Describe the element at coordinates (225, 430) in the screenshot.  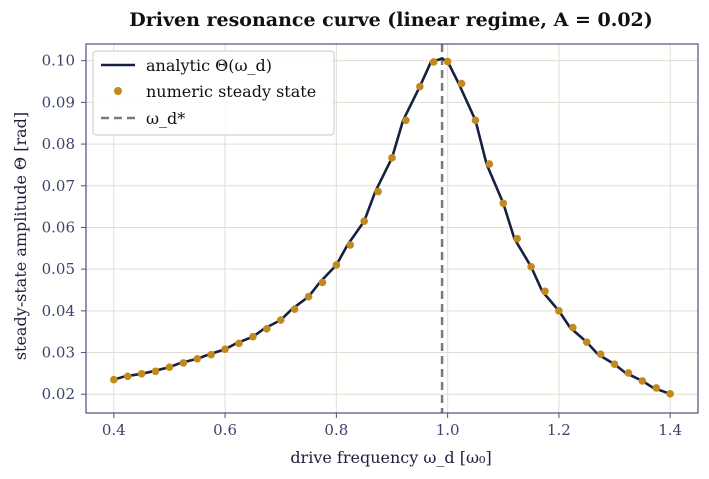
I see `x-tick-label: 0.6` at that location.